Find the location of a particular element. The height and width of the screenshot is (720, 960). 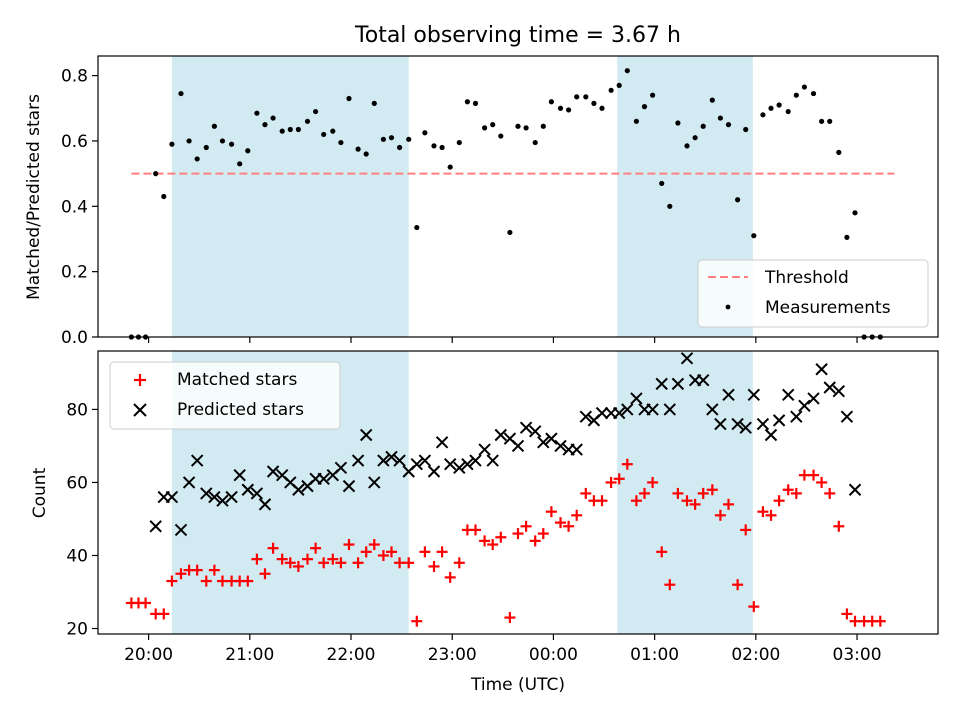

x-tick-label: 01:00 is located at coordinates (654, 655).